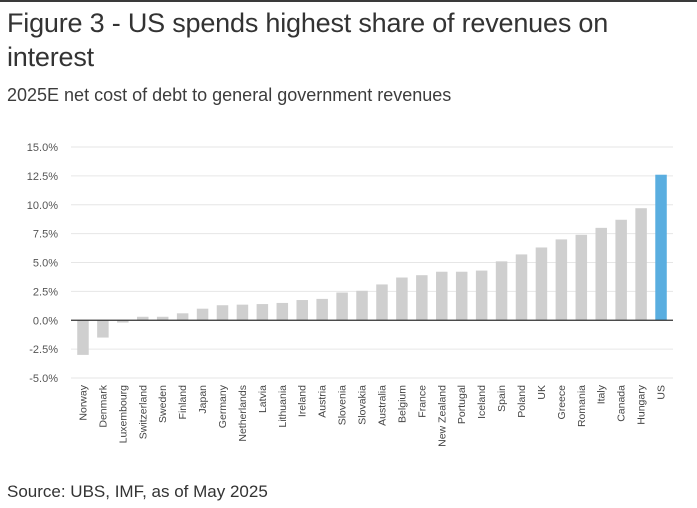 The height and width of the screenshot is (508, 697). Describe the element at coordinates (462, 404) in the screenshot. I see `x-category-label: Portugal` at that location.